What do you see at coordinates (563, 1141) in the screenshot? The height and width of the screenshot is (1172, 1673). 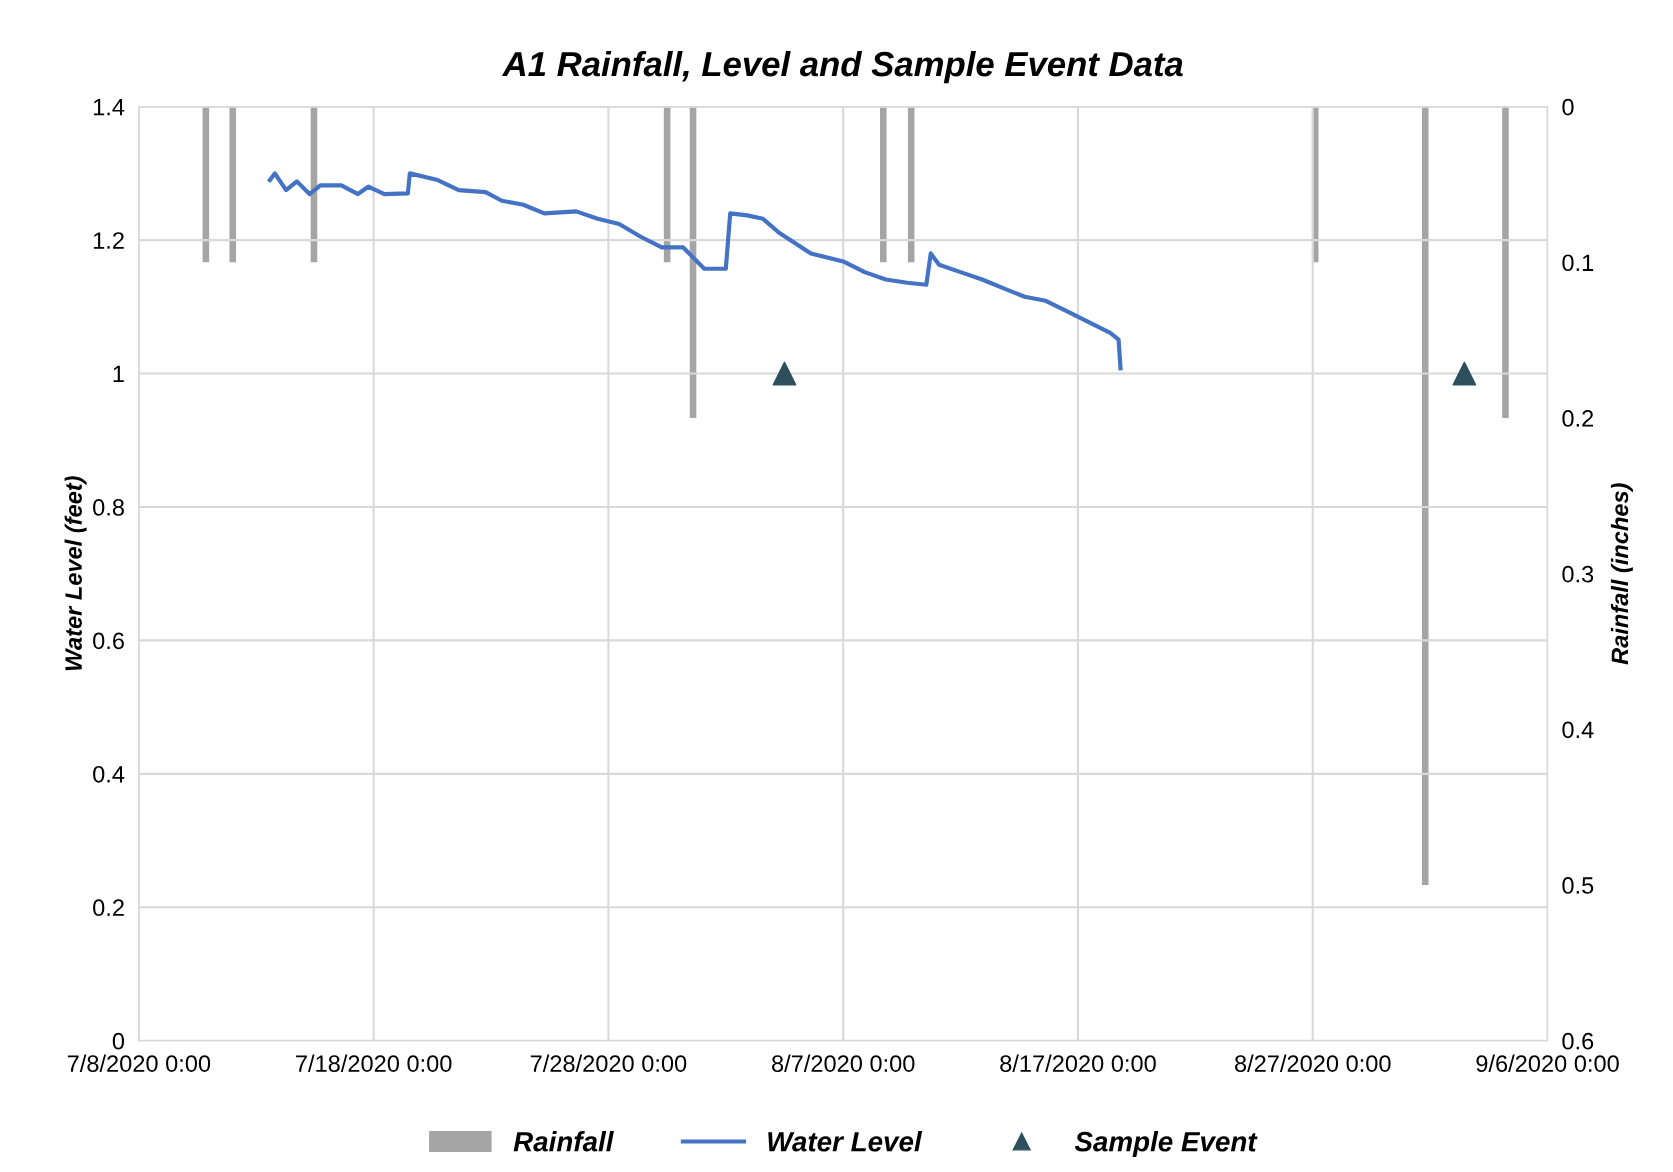 I see `legend-label: Rainfall` at bounding box center [563, 1141].